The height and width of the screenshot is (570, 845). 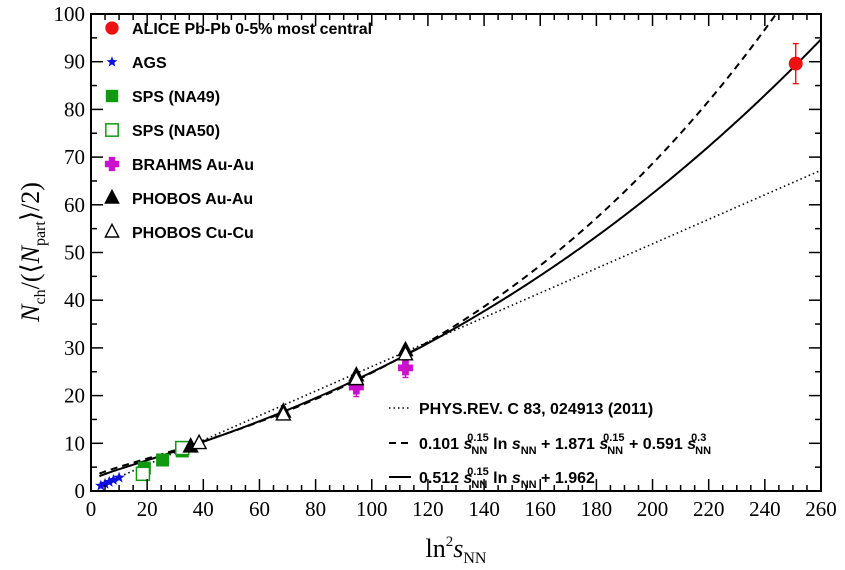 I want to click on x-tick-label: 260, so click(x=821, y=509).